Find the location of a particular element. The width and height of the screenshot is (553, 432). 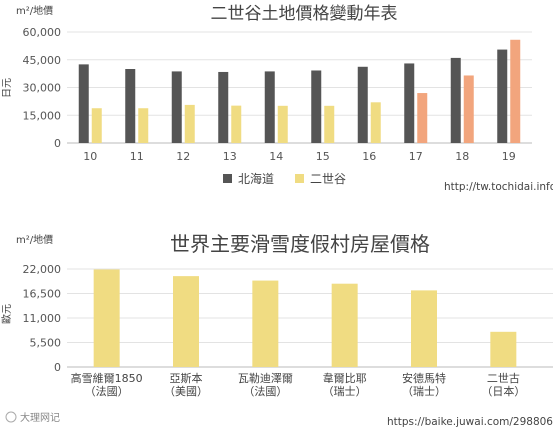

x-tick-label: 10 is located at coordinates (90, 156).